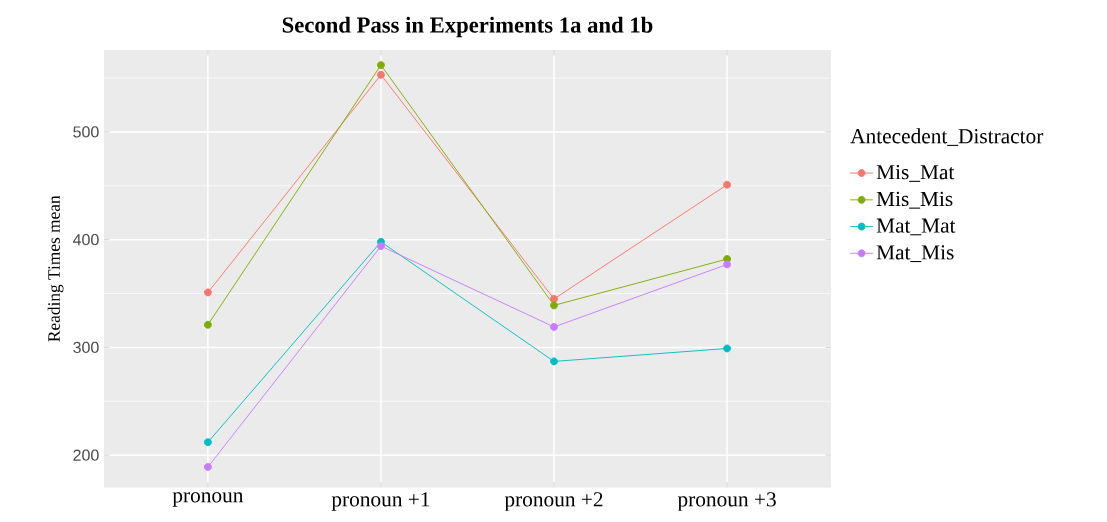 The image size is (1107, 522). What do you see at coordinates (55, 268) in the screenshot?
I see `y-axis-title: Reading Times mean` at bounding box center [55, 268].